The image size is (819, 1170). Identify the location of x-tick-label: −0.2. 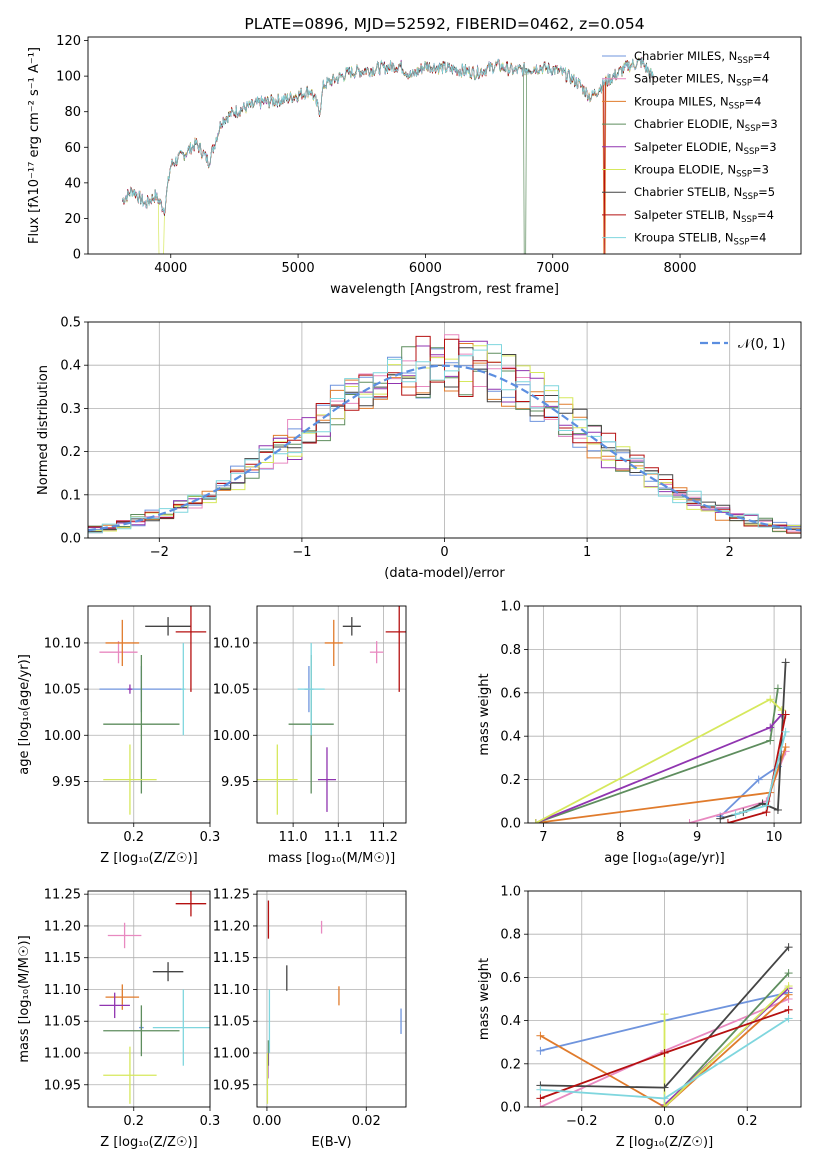
(582, 1121).